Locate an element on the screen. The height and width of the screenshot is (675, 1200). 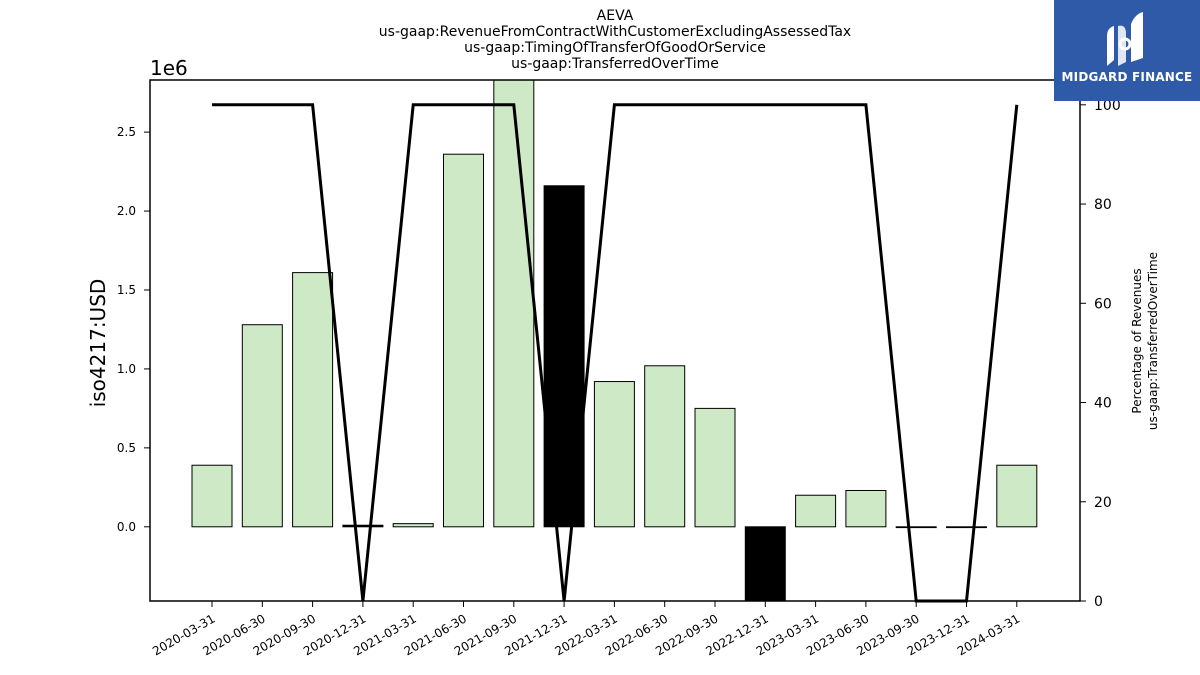
y-left-tick-label: 0.0 is located at coordinates (126, 527).